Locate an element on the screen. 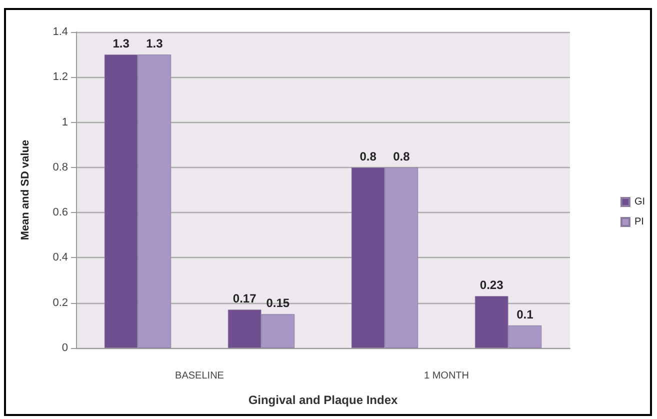 Image resolution: width=657 pixels, height=419 pixels. y-tick-label: 1.2 is located at coordinates (60, 77).